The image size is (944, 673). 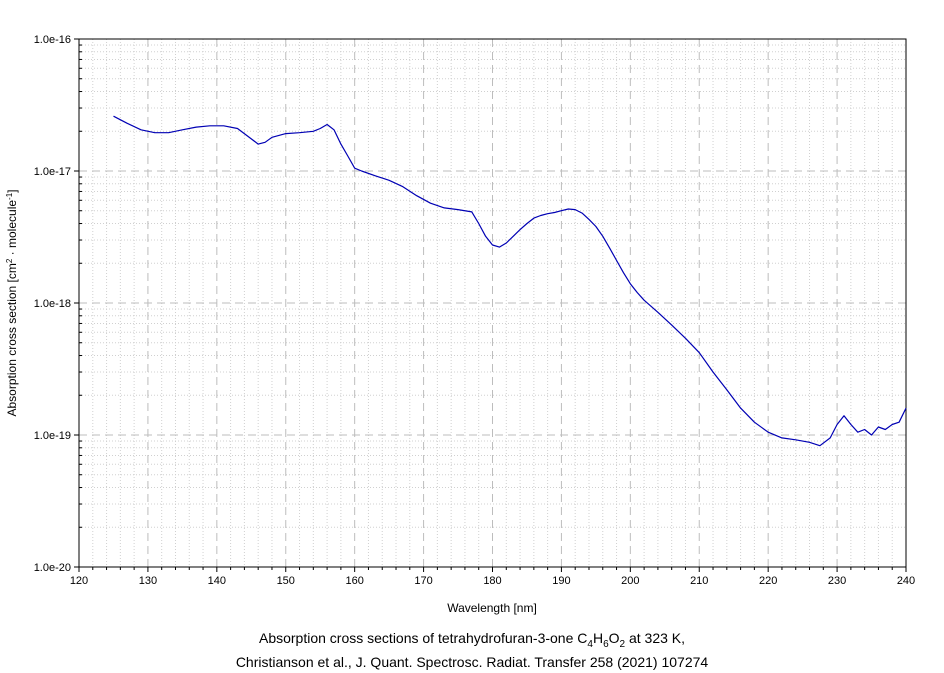 What do you see at coordinates (148, 581) in the screenshot?
I see `x-tick-label: 130` at bounding box center [148, 581].